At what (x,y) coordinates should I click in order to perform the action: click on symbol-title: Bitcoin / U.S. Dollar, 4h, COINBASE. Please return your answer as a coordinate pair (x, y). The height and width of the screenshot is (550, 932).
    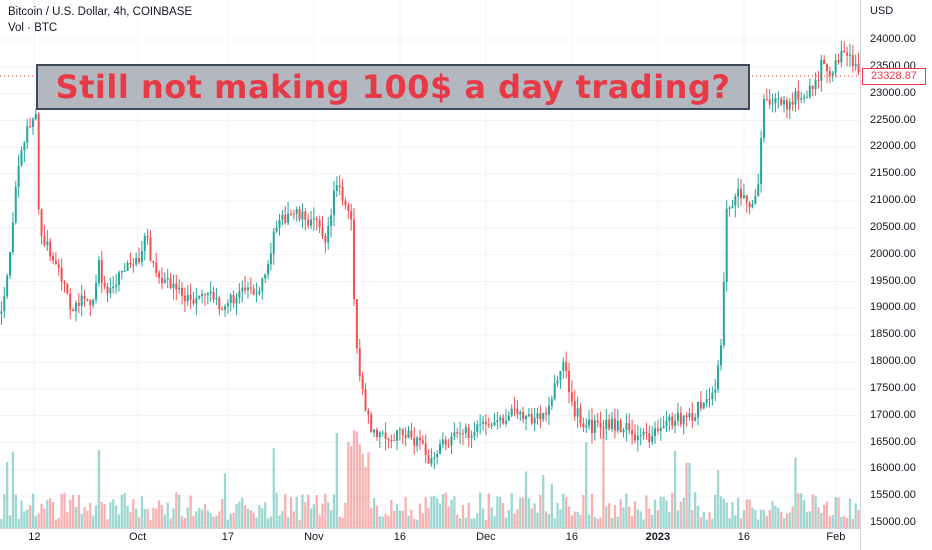
    Looking at the image, I should click on (100, 12).